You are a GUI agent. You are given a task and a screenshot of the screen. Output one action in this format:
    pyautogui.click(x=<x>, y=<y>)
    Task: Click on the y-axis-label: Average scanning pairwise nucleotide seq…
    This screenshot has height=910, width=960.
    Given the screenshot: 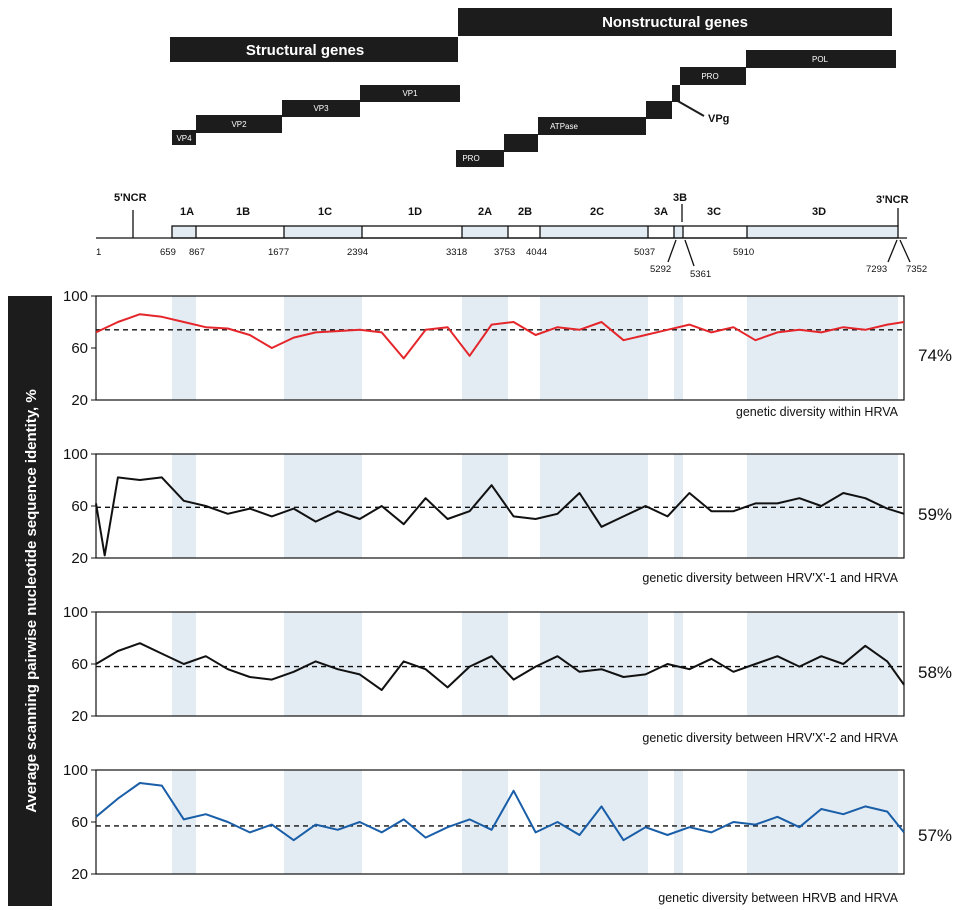 What is the action you would take?
    pyautogui.click(x=31, y=600)
    